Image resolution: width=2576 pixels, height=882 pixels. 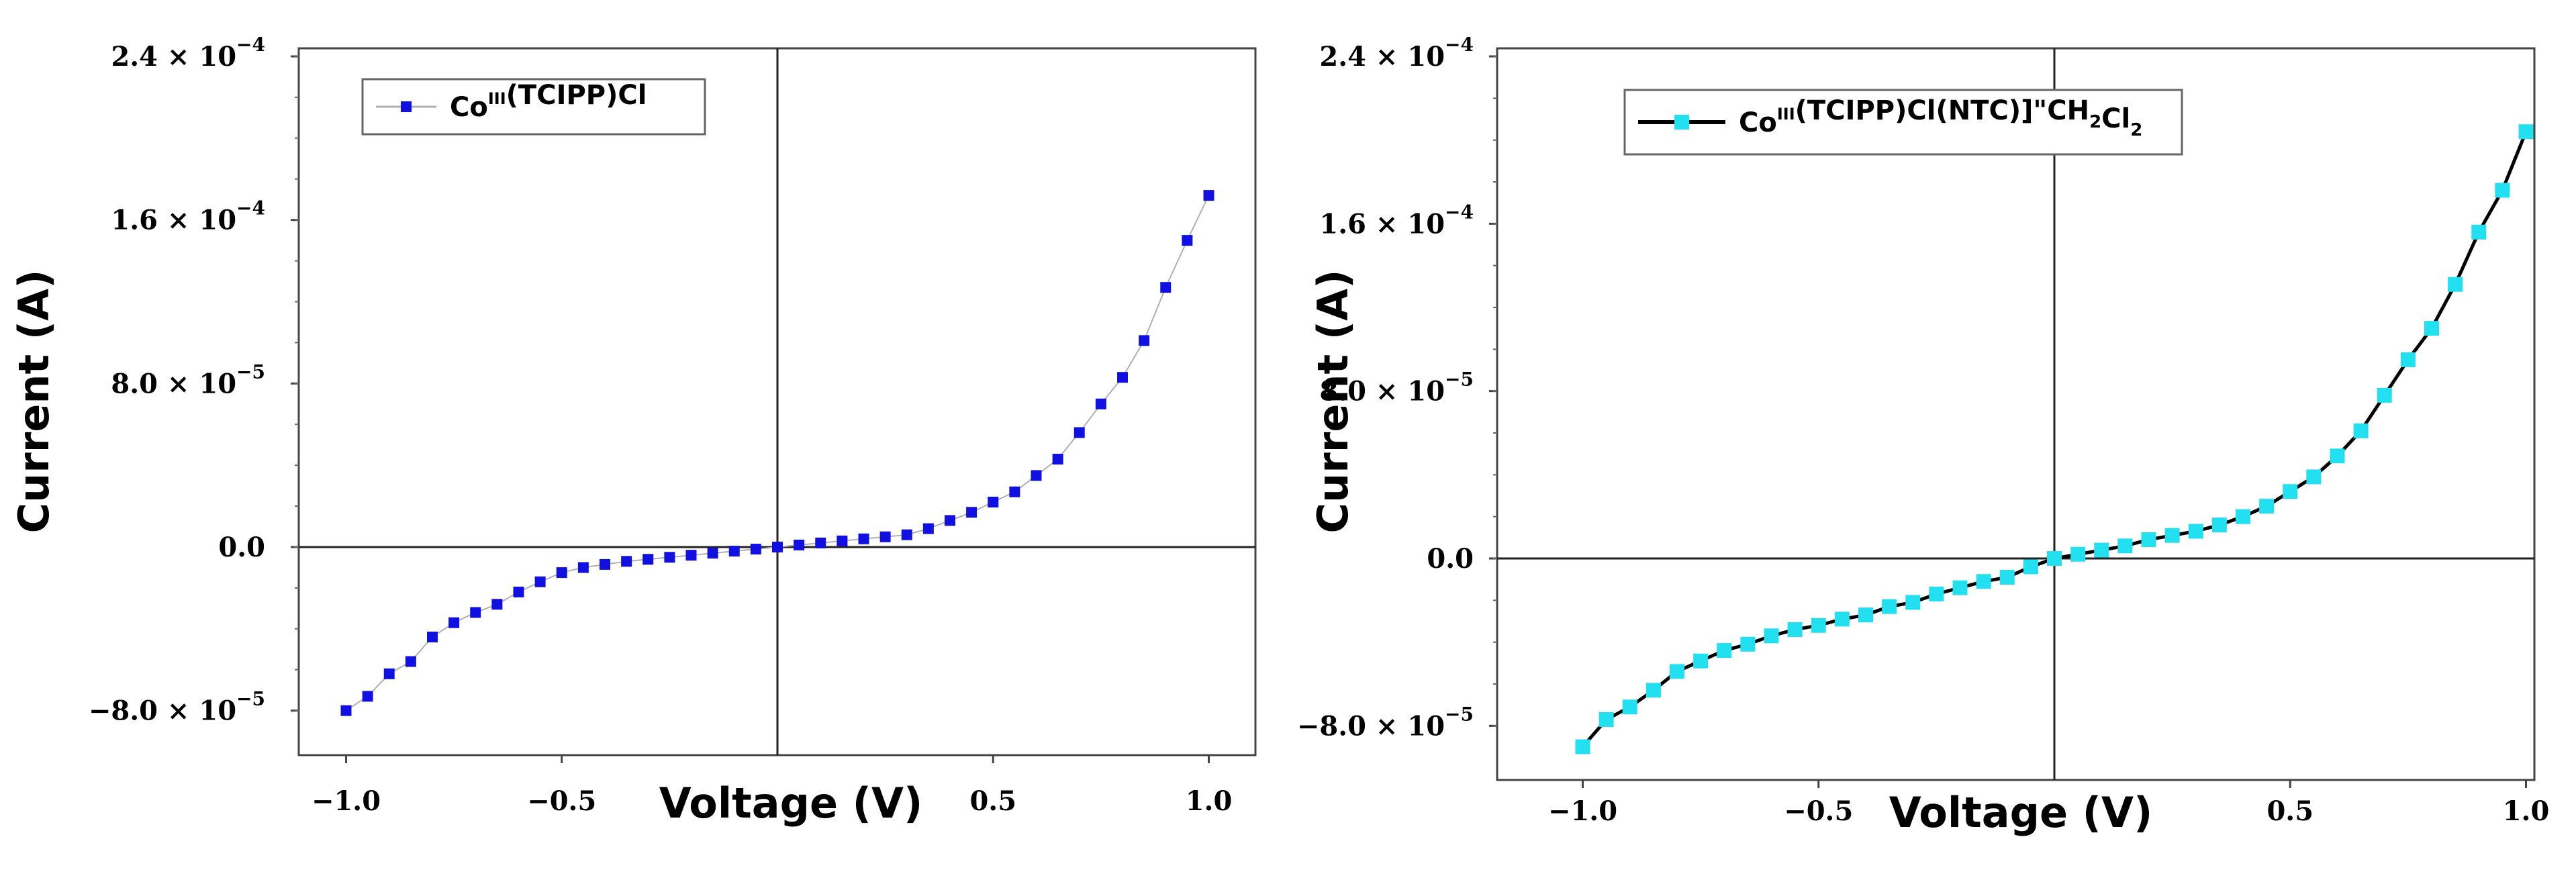 What do you see at coordinates (1331, 726) in the screenshot?
I see `y-tick-mantissa: −8.0` at bounding box center [1331, 726].